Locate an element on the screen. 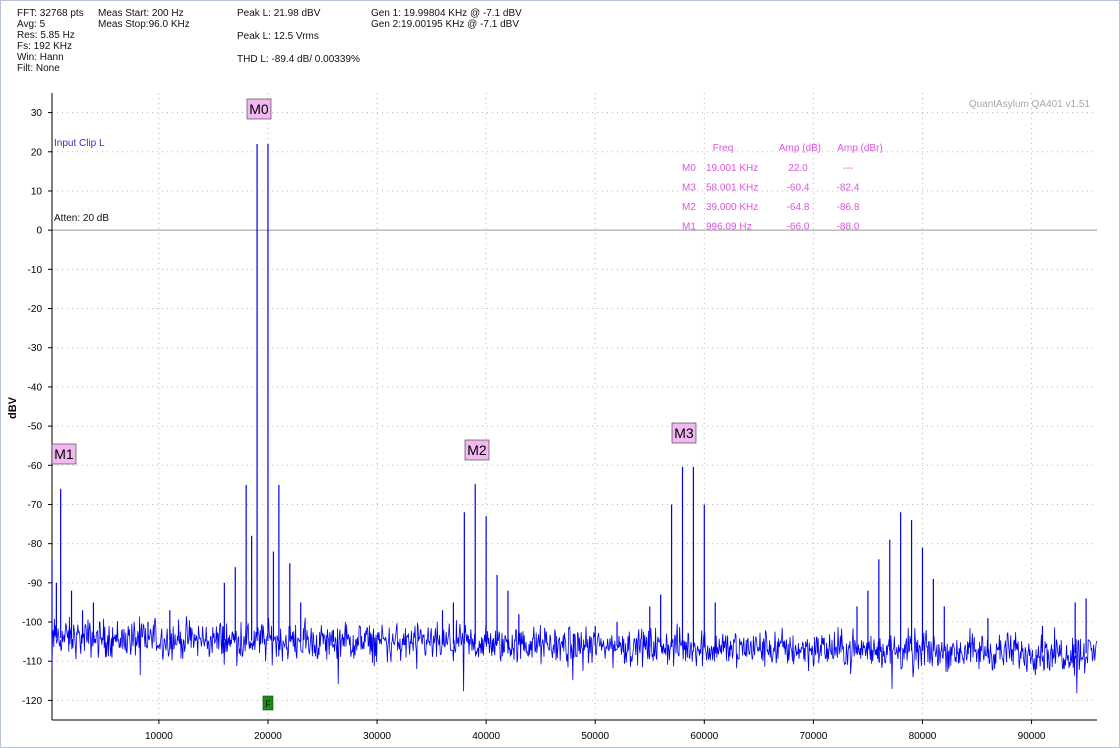  marker-label: M3 is located at coordinates (684, 433).